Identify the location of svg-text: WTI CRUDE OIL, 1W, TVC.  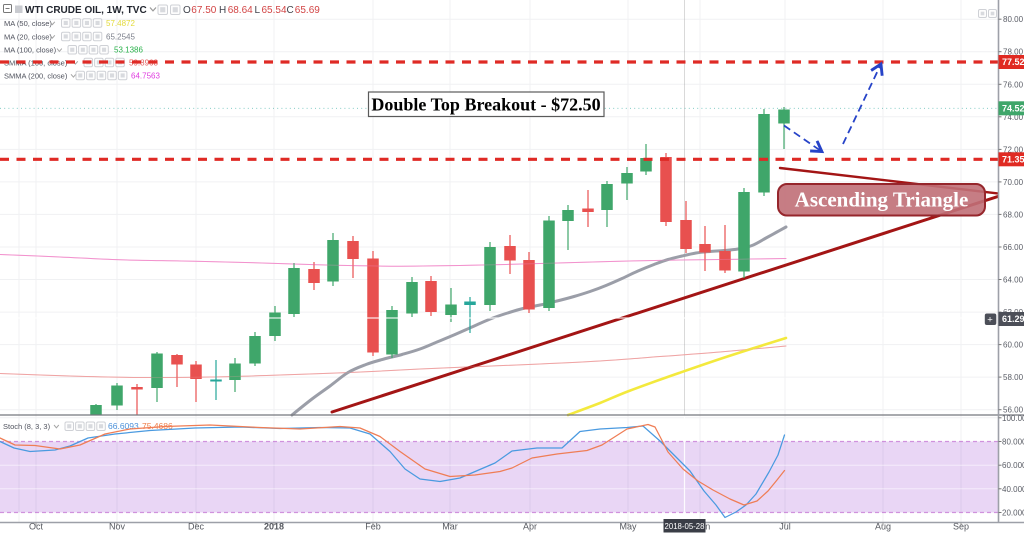
(86, 10).